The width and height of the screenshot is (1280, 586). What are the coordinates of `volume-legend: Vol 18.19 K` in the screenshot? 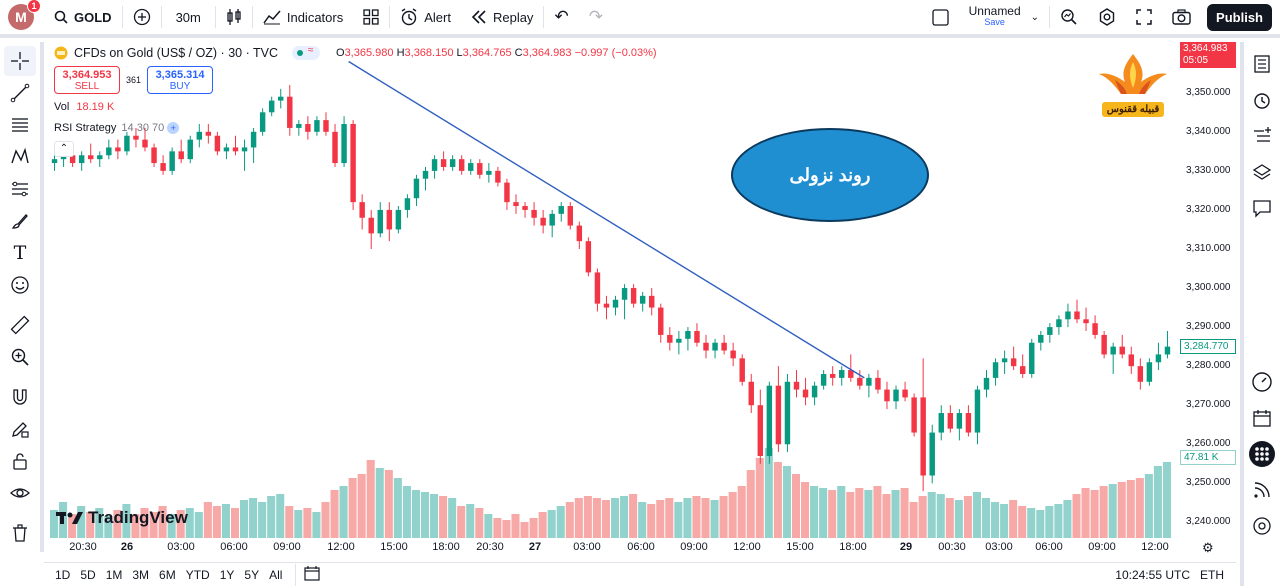 It's located at (84, 107).